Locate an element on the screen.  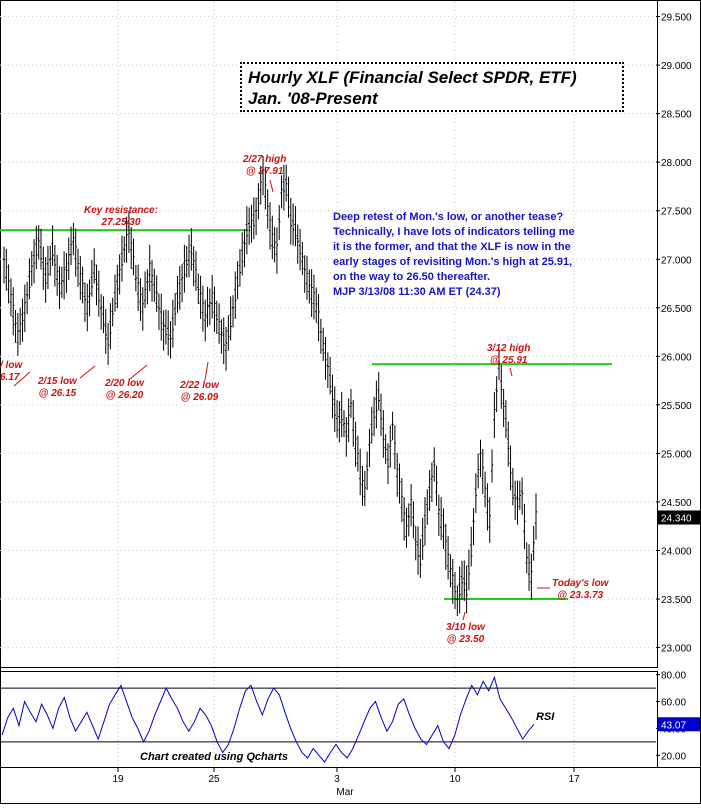
x-tick-label: 19 is located at coordinates (118, 779).